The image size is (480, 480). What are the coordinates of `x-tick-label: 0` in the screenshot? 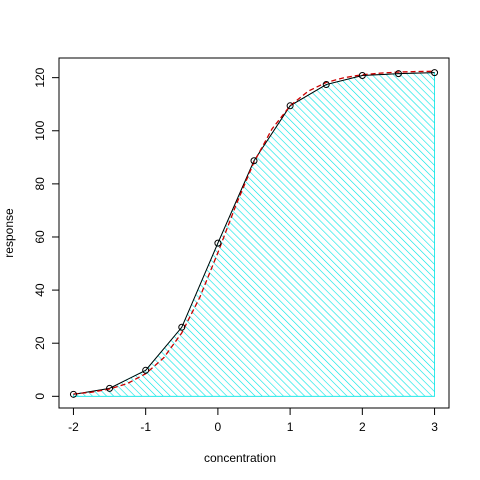 It's located at (218, 427).